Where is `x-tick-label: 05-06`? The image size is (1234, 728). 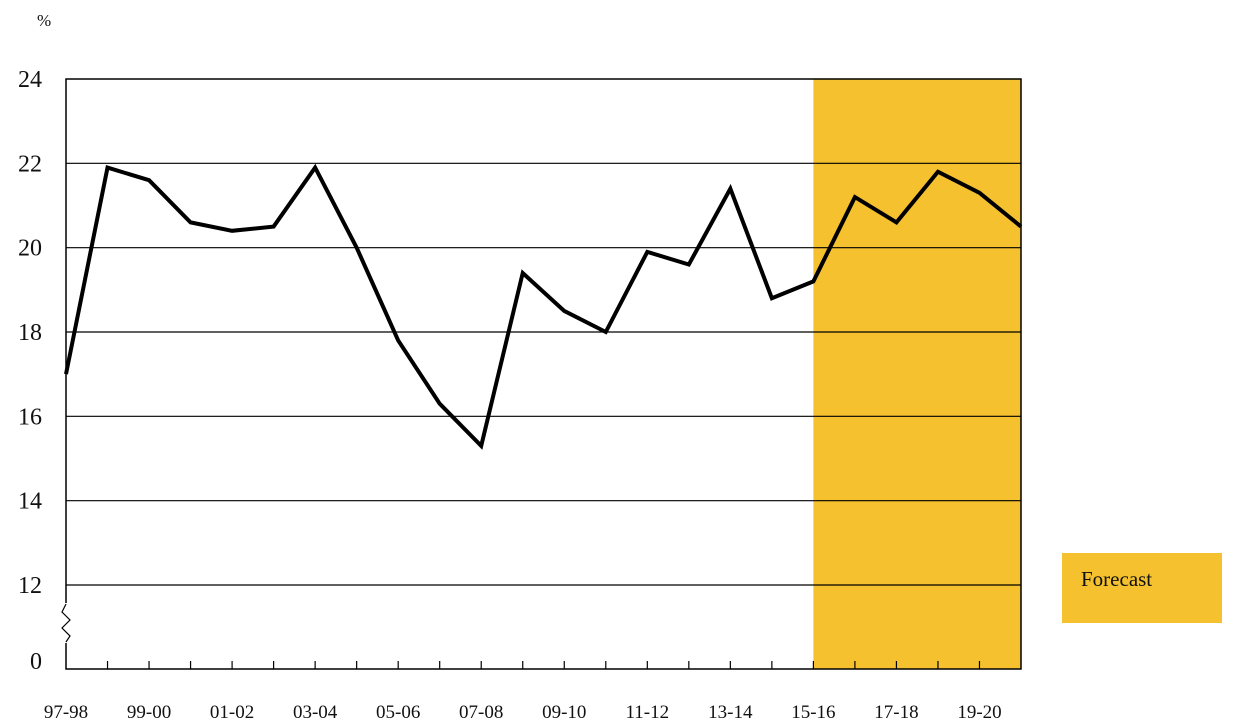
x-tick-label: 05-06 is located at coordinates (398, 712).